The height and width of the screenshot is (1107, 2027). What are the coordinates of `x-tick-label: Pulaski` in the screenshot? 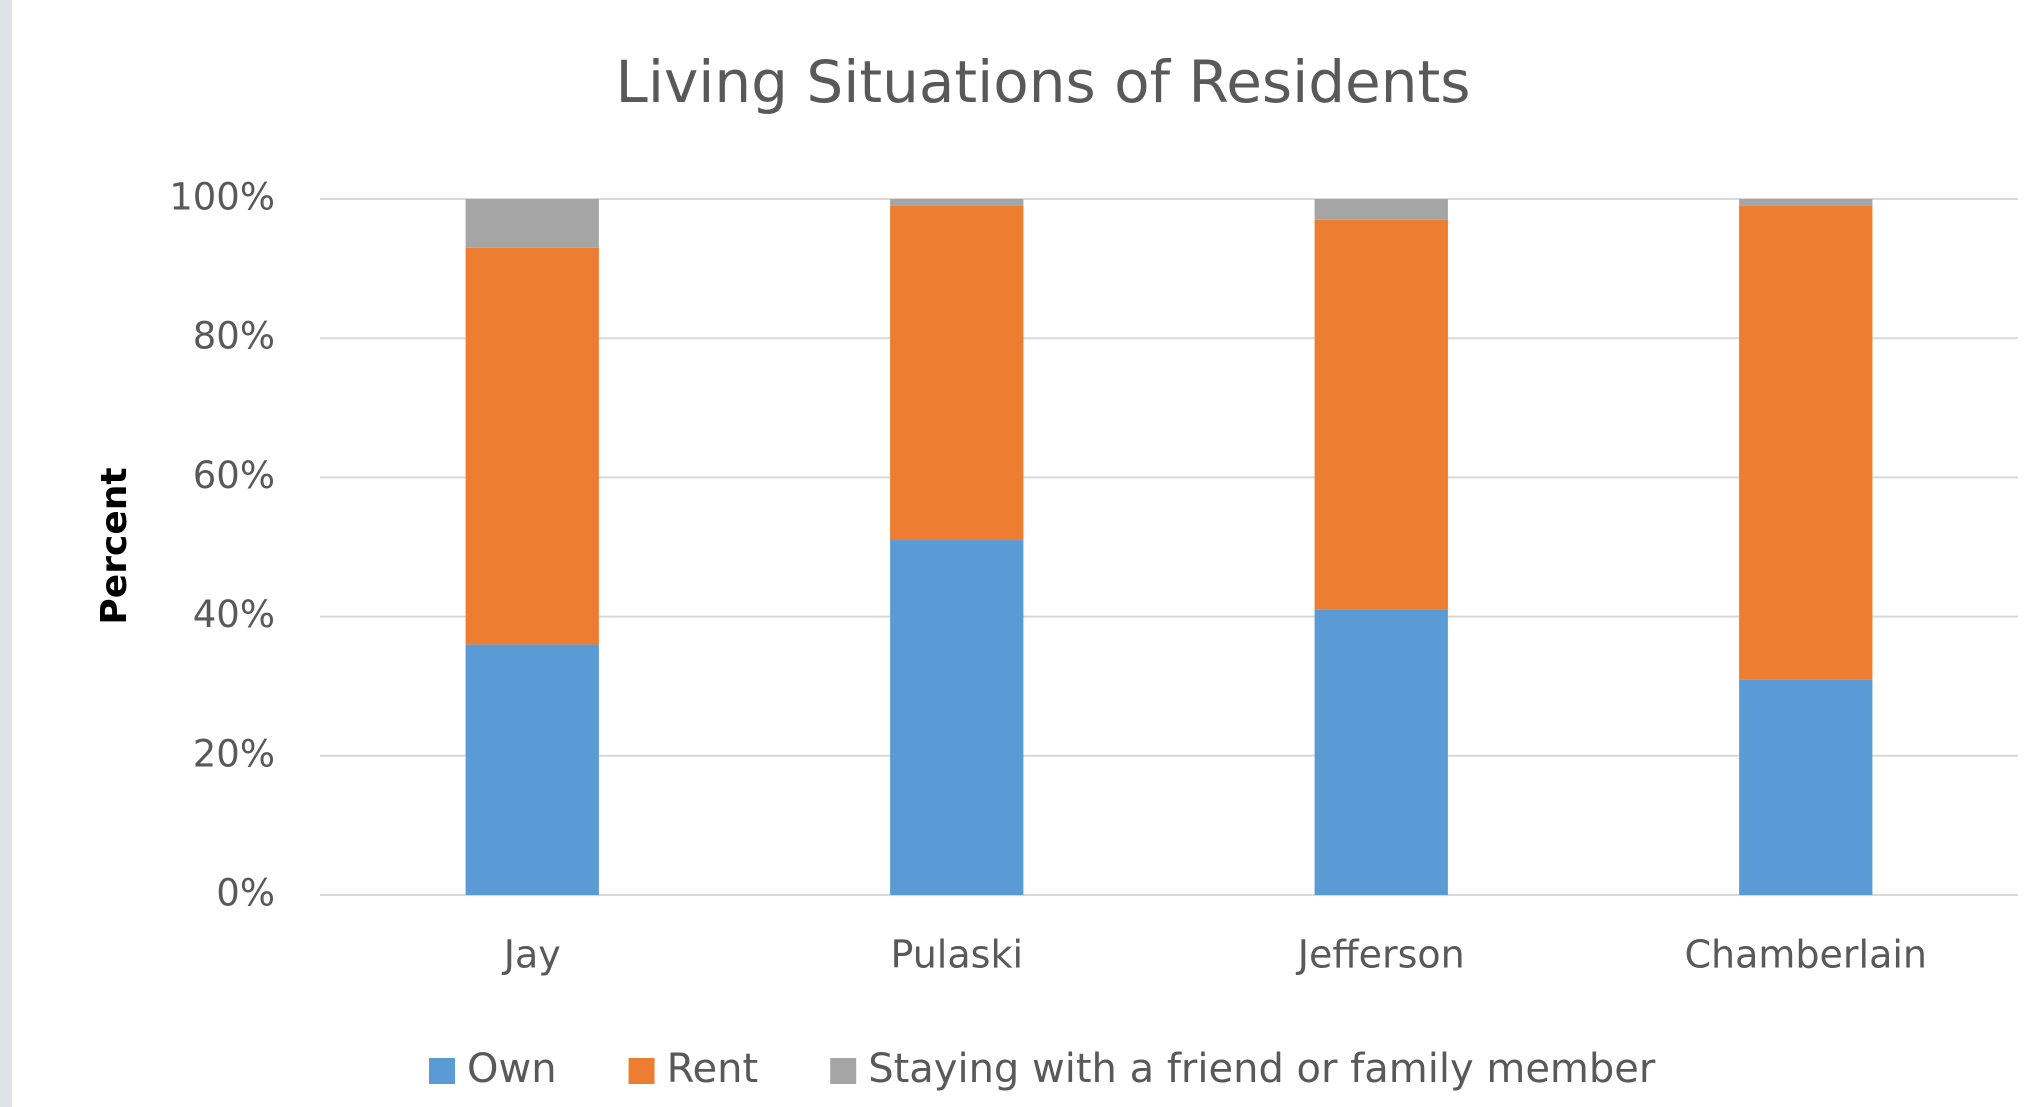 It's located at (956, 955).